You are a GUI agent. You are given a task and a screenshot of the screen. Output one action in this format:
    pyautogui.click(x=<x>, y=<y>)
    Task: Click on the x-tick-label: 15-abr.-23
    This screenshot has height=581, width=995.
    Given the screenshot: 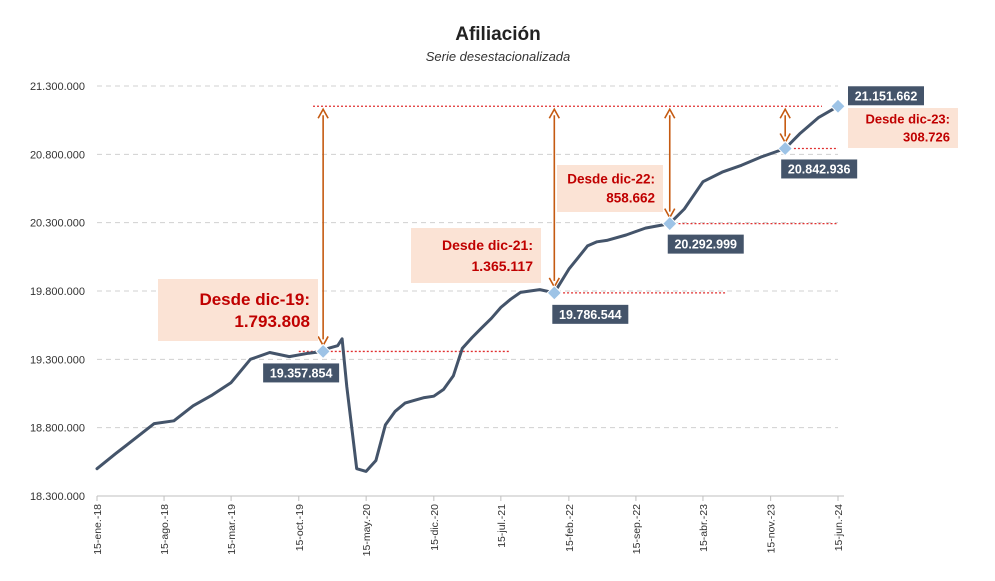 What is the action you would take?
    pyautogui.click(x=704, y=528)
    